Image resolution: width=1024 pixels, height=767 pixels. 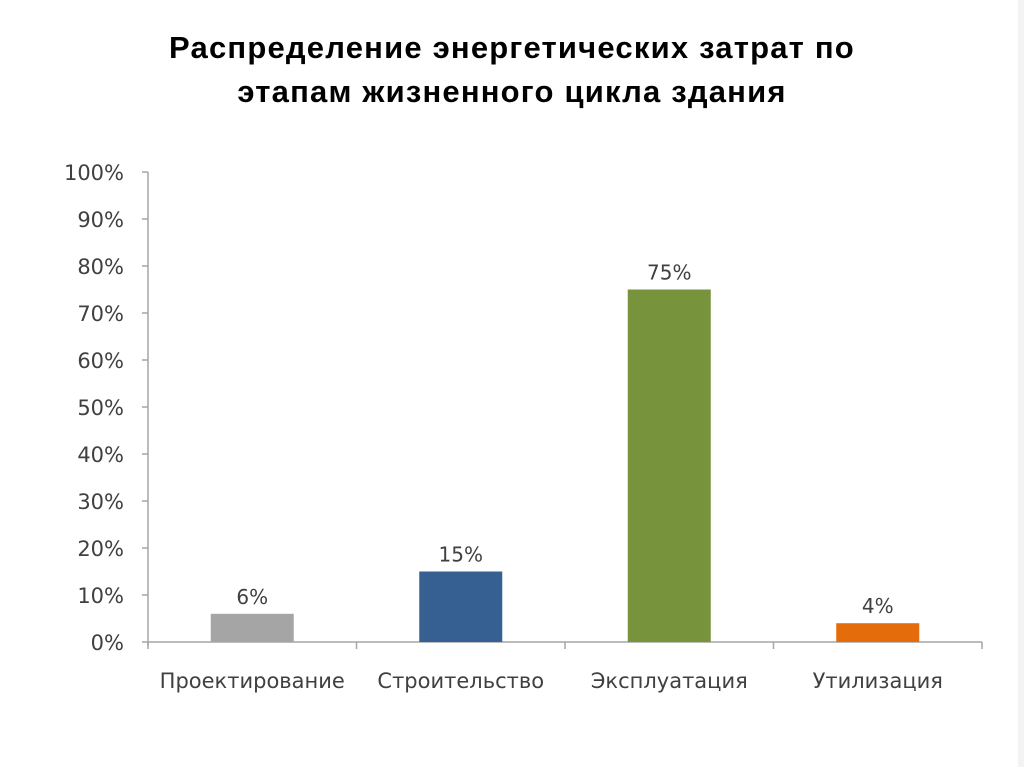 I want to click on y-tick-label: 100%, so click(x=94, y=173).